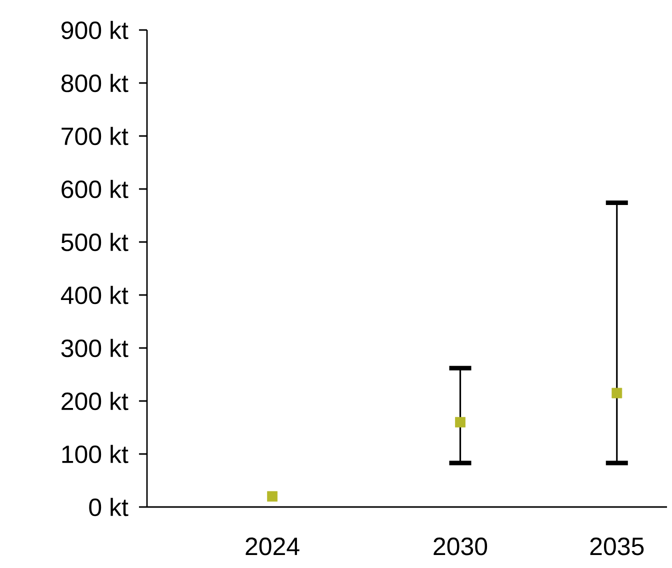 Image resolution: width=672 pixels, height=568 pixels. Describe the element at coordinates (94, 348) in the screenshot. I see `y-tick-label: 300 kt` at that location.